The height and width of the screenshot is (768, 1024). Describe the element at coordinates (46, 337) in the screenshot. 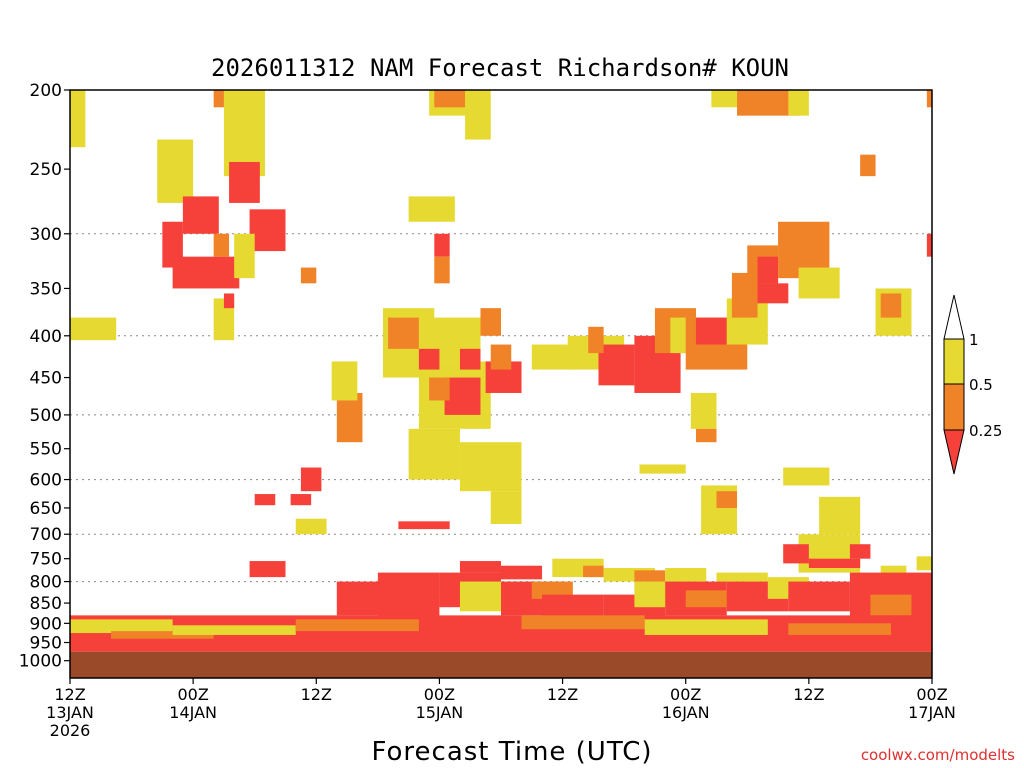

I see `y-tick-label-400: 400` at that location.